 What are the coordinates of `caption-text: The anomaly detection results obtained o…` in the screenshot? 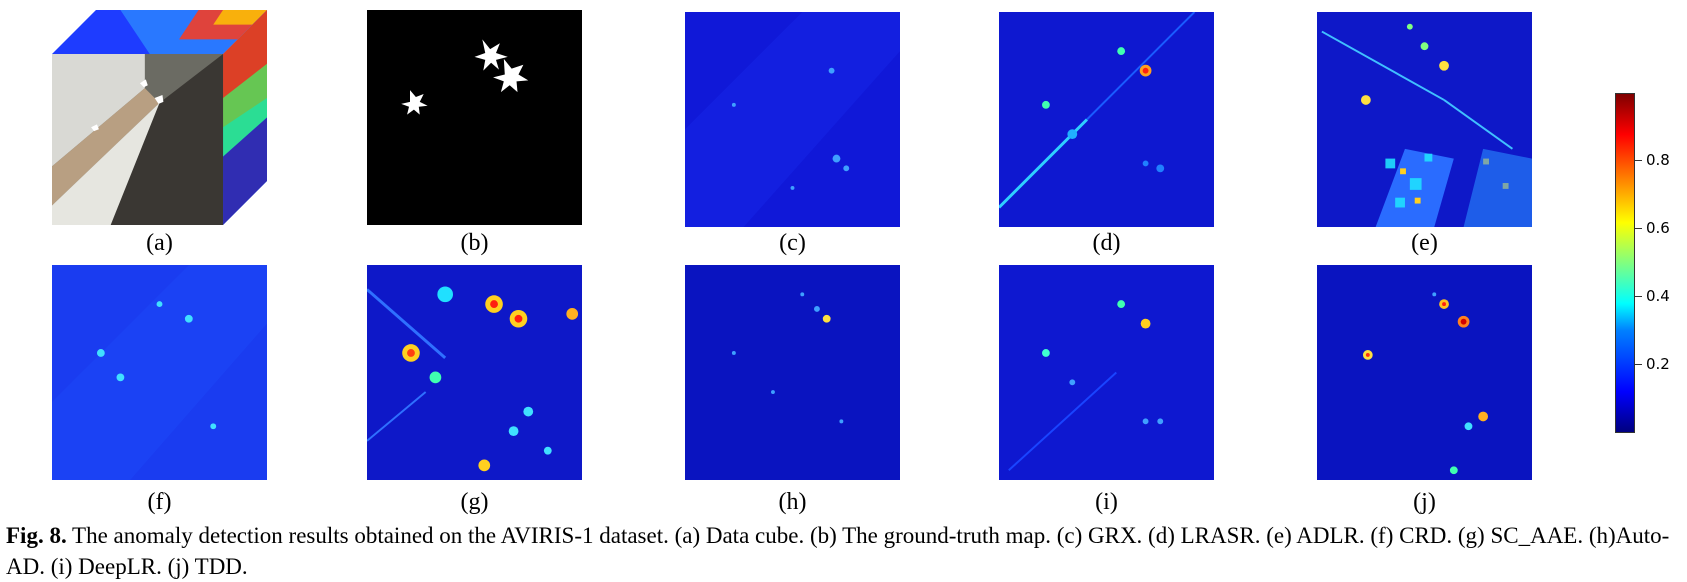 It's located at (838, 551).